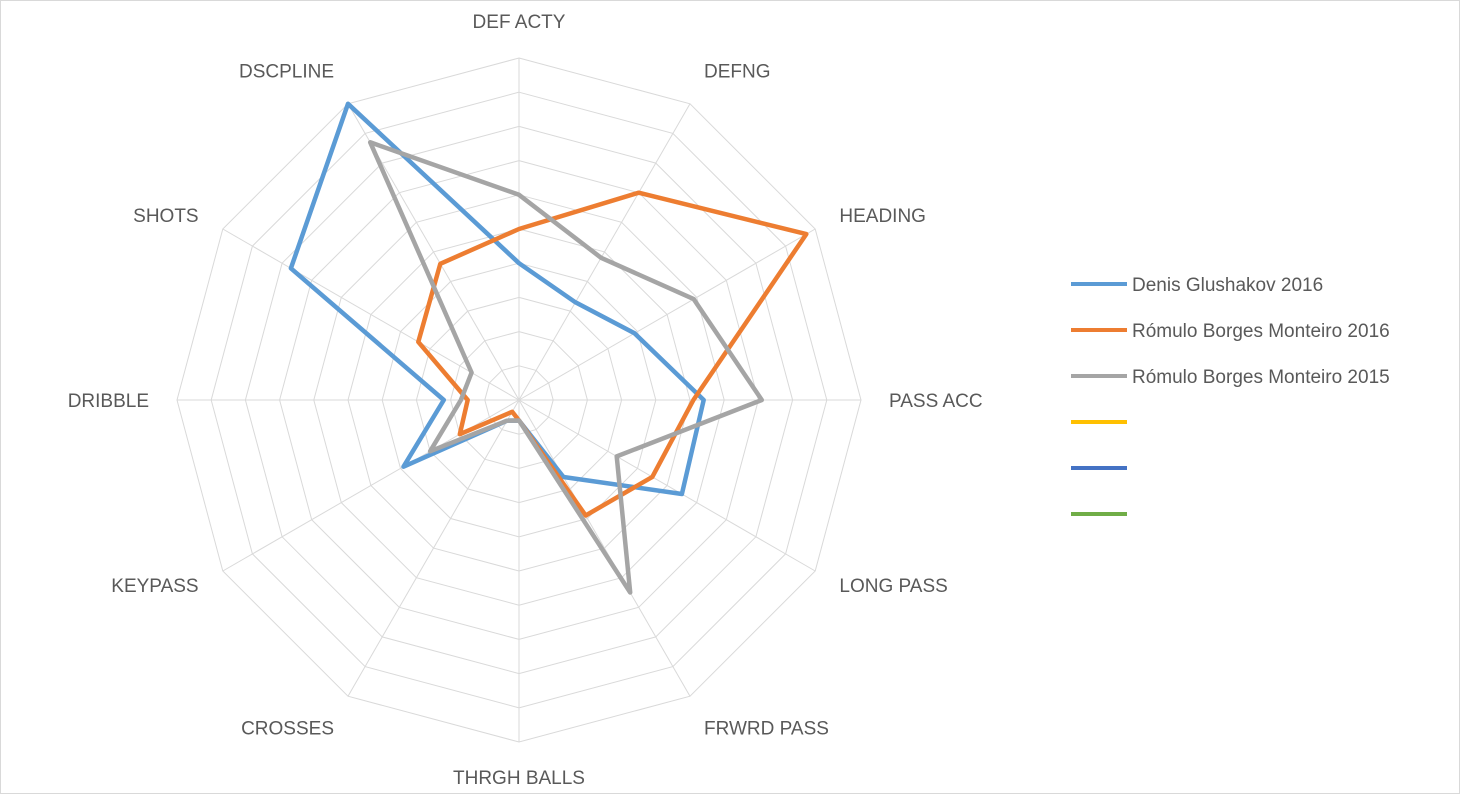 The image size is (1460, 795). What do you see at coordinates (286, 72) in the screenshot?
I see `axis-label-dscpline: DSCPLINE` at bounding box center [286, 72].